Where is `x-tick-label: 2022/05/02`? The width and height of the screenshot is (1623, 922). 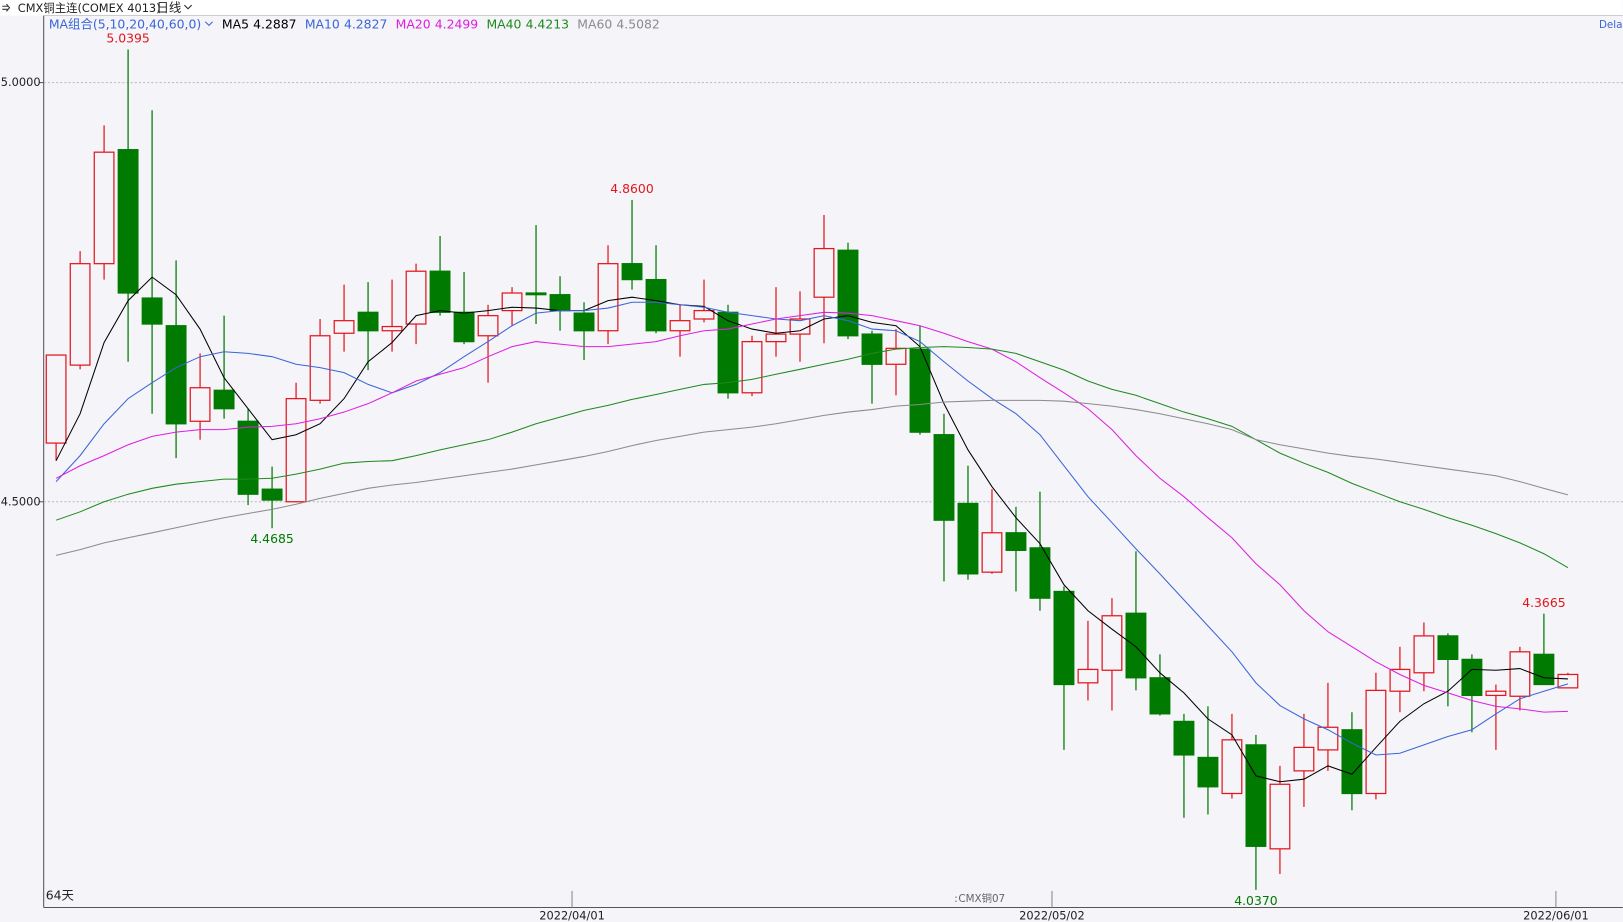 x-tick-label: 2022/05/02 is located at coordinates (1052, 915).